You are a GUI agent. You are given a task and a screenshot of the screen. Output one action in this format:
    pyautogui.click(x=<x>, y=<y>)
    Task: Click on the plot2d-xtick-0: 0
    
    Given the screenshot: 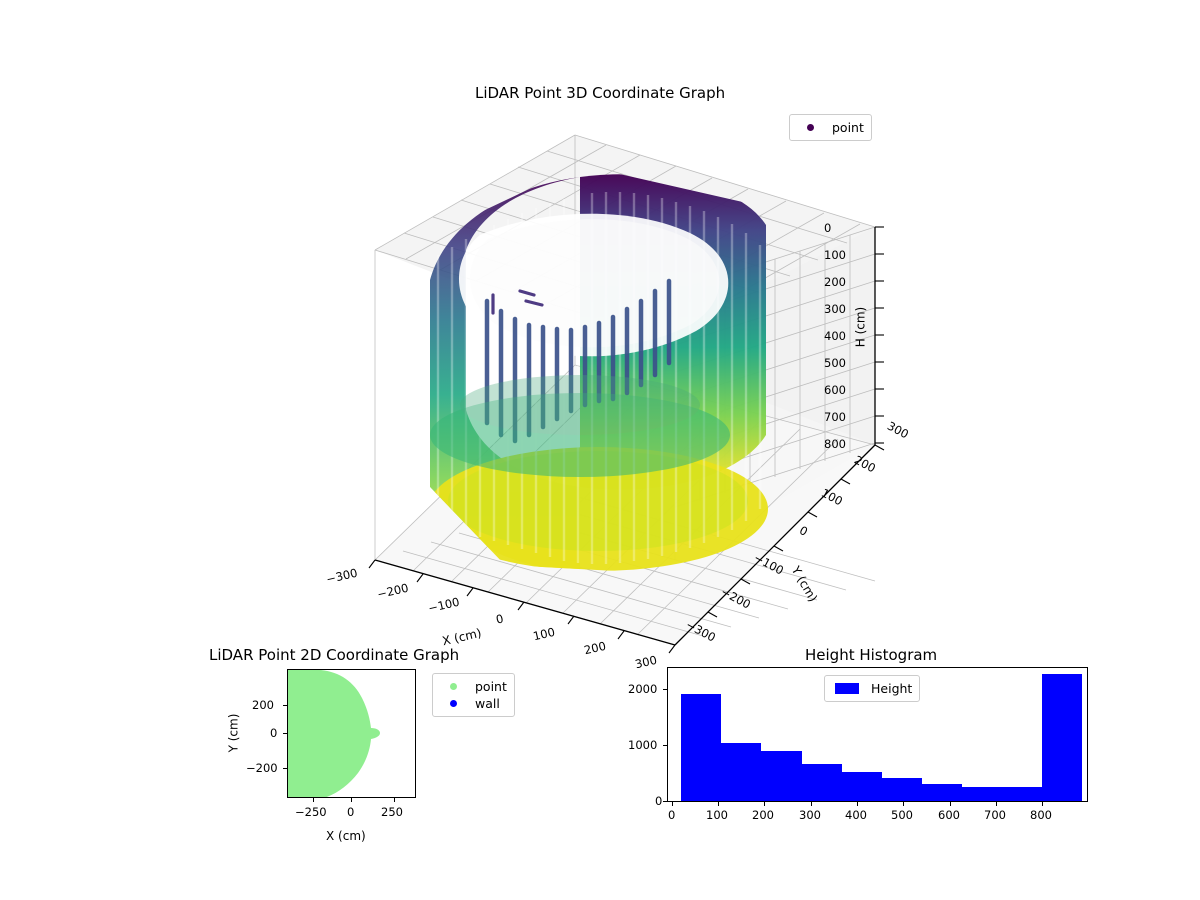 What is the action you would take?
    pyautogui.click(x=351, y=812)
    